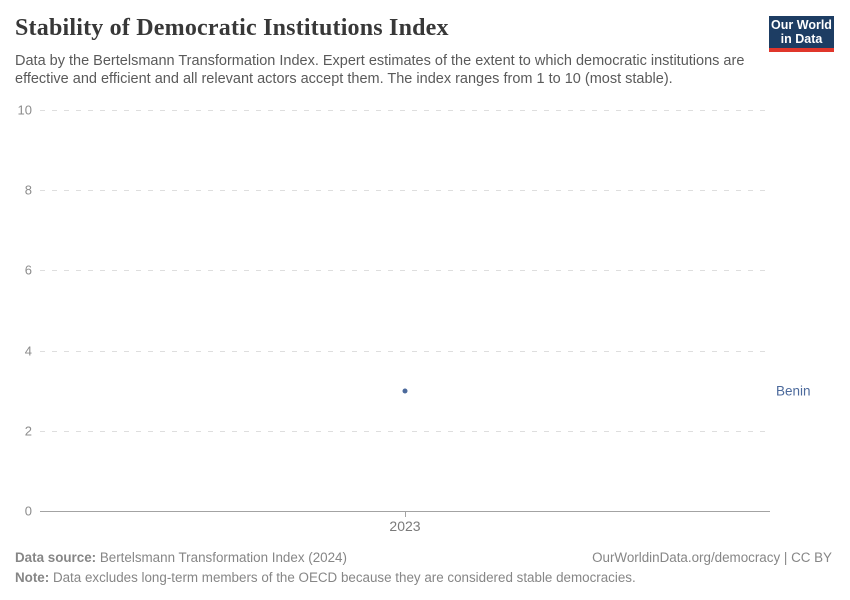 Image resolution: width=850 pixels, height=600 pixels. What do you see at coordinates (24, 110) in the screenshot?
I see `y-tick-label: 10` at bounding box center [24, 110].